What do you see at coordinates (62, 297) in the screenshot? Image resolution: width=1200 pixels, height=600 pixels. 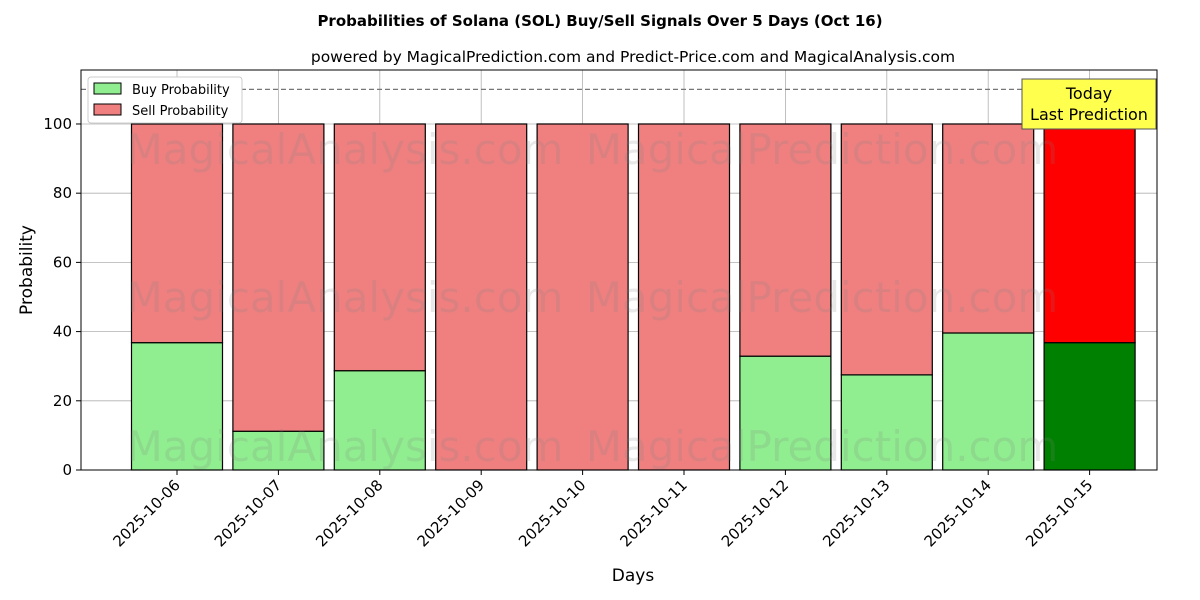 I see `y-ticks: 0 20 40 60 80 100` at bounding box center [62, 297].